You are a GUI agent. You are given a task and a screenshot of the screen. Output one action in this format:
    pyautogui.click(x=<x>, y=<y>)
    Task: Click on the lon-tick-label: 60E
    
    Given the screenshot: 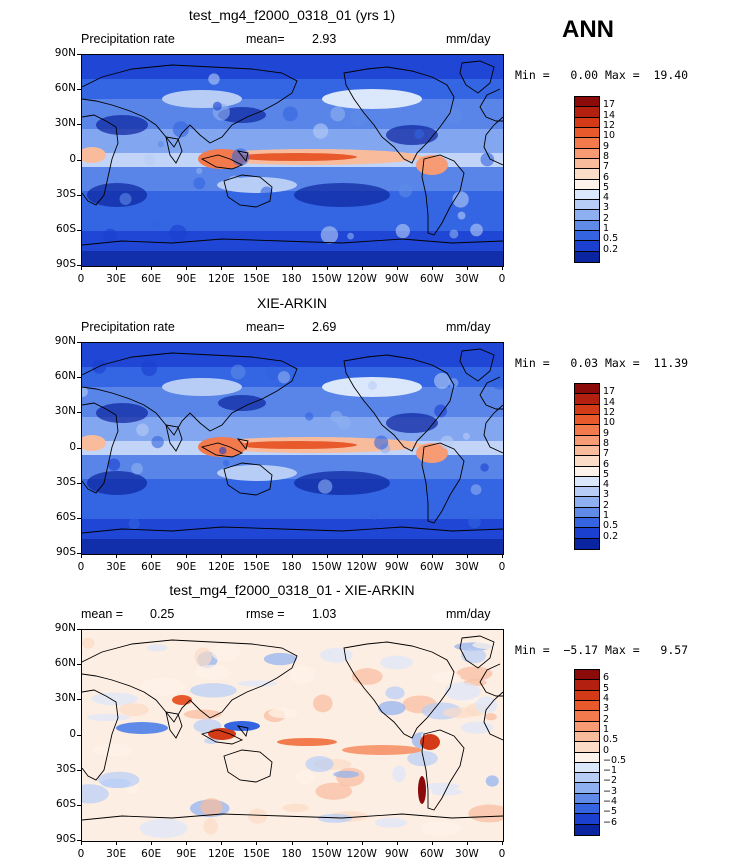 What is the action you would take?
    pyautogui.click(x=151, y=567)
    